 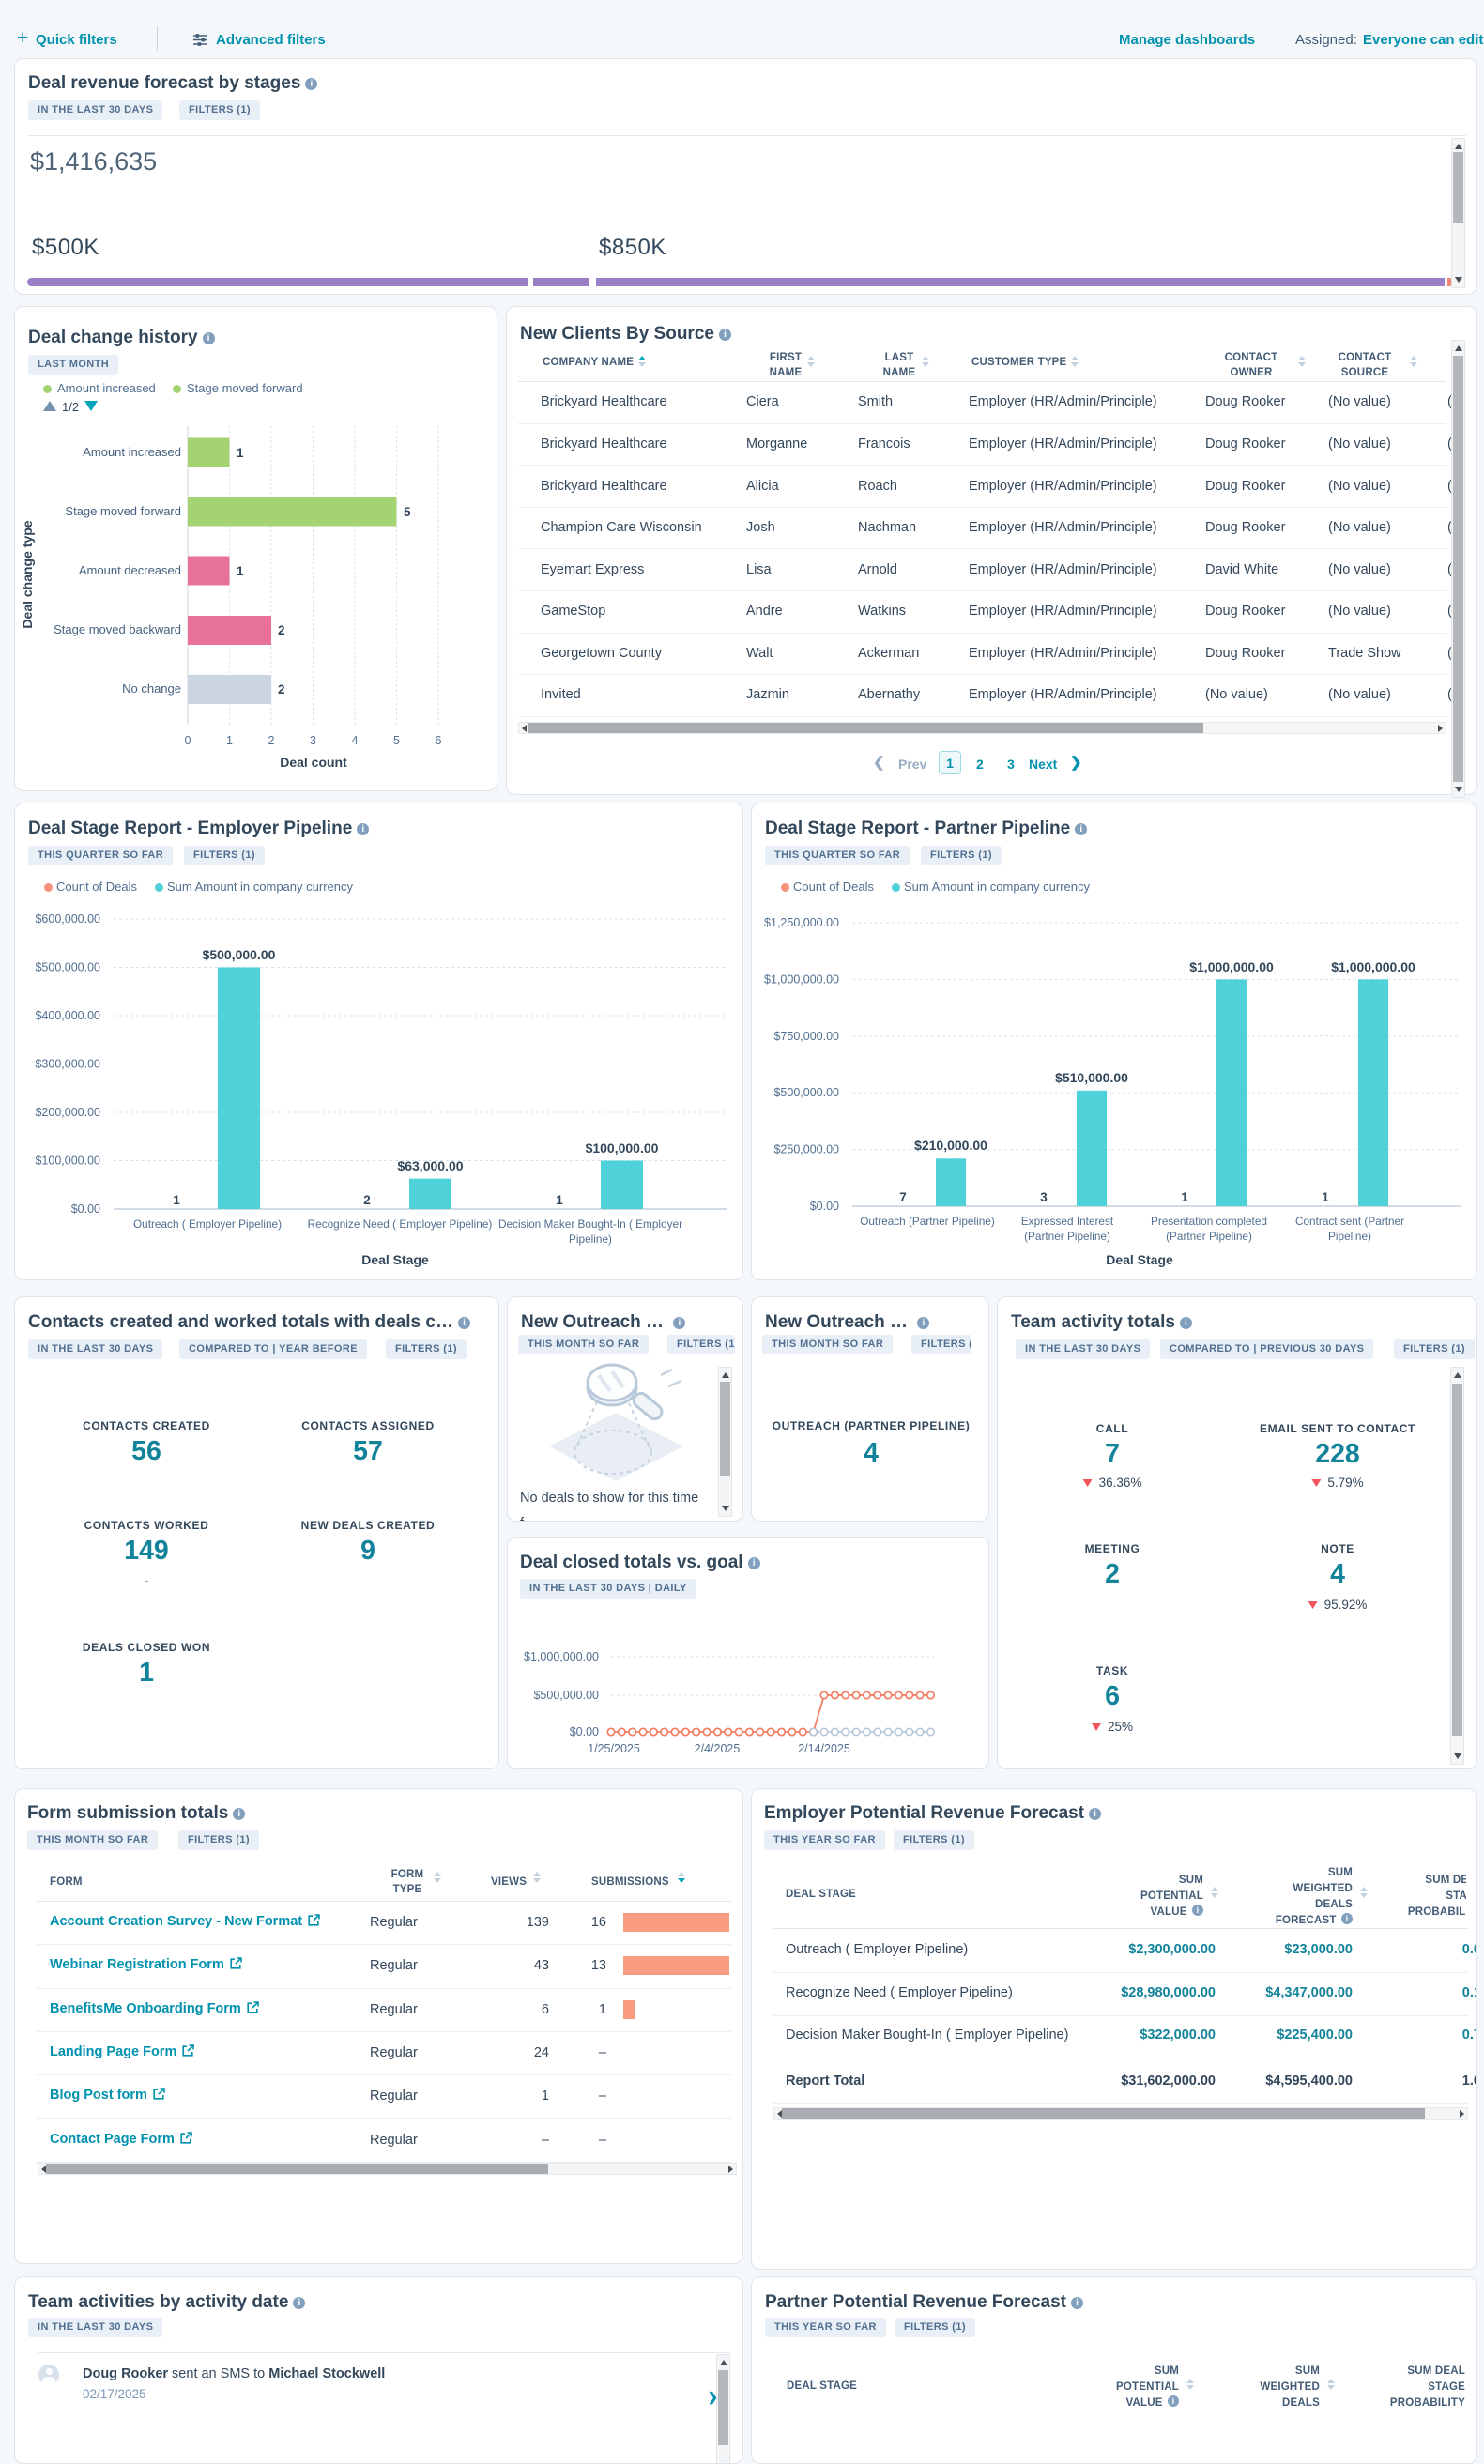 What do you see at coordinates (207, 1224) in the screenshot?
I see `svg-text: Outreach ( Employer Pipeline)` at bounding box center [207, 1224].